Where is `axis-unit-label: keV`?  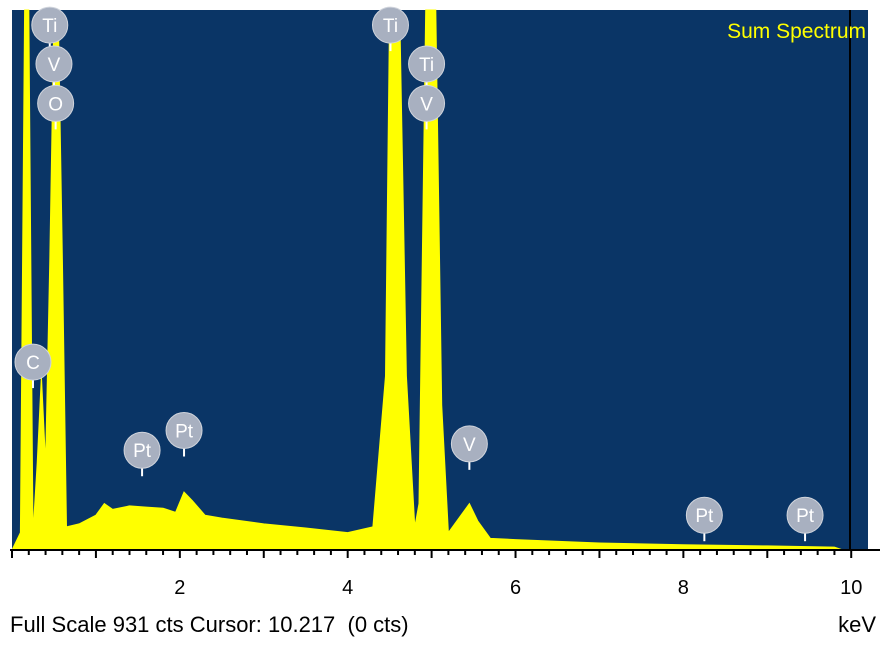
axis-unit-label: keV is located at coordinates (857, 624).